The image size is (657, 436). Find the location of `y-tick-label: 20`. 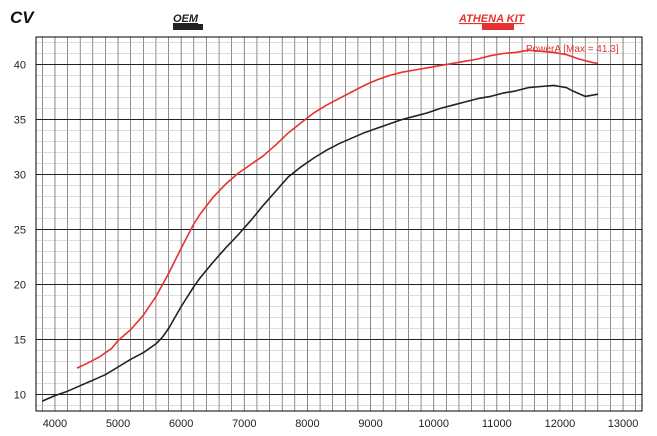

y-tick-label: 20 is located at coordinates (20, 286).